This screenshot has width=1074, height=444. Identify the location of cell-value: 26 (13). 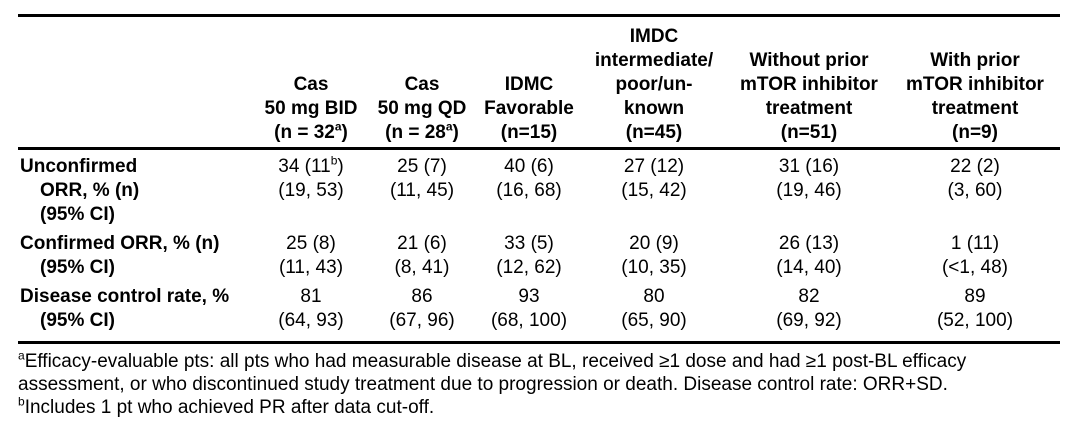
(809, 244).